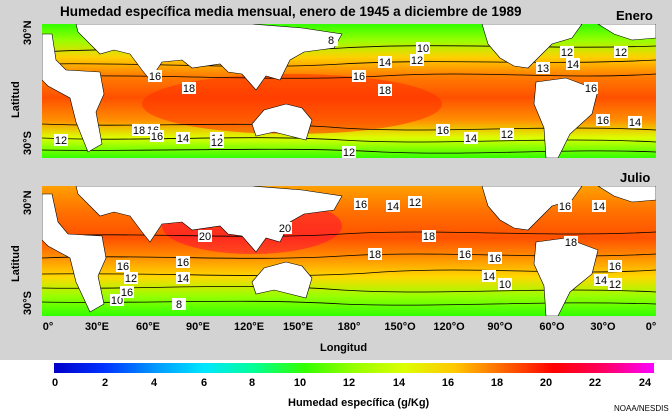 This screenshot has width=672, height=420. What do you see at coordinates (449, 327) in the screenshot?
I see `x-tick-120o: 120°O` at bounding box center [449, 327].